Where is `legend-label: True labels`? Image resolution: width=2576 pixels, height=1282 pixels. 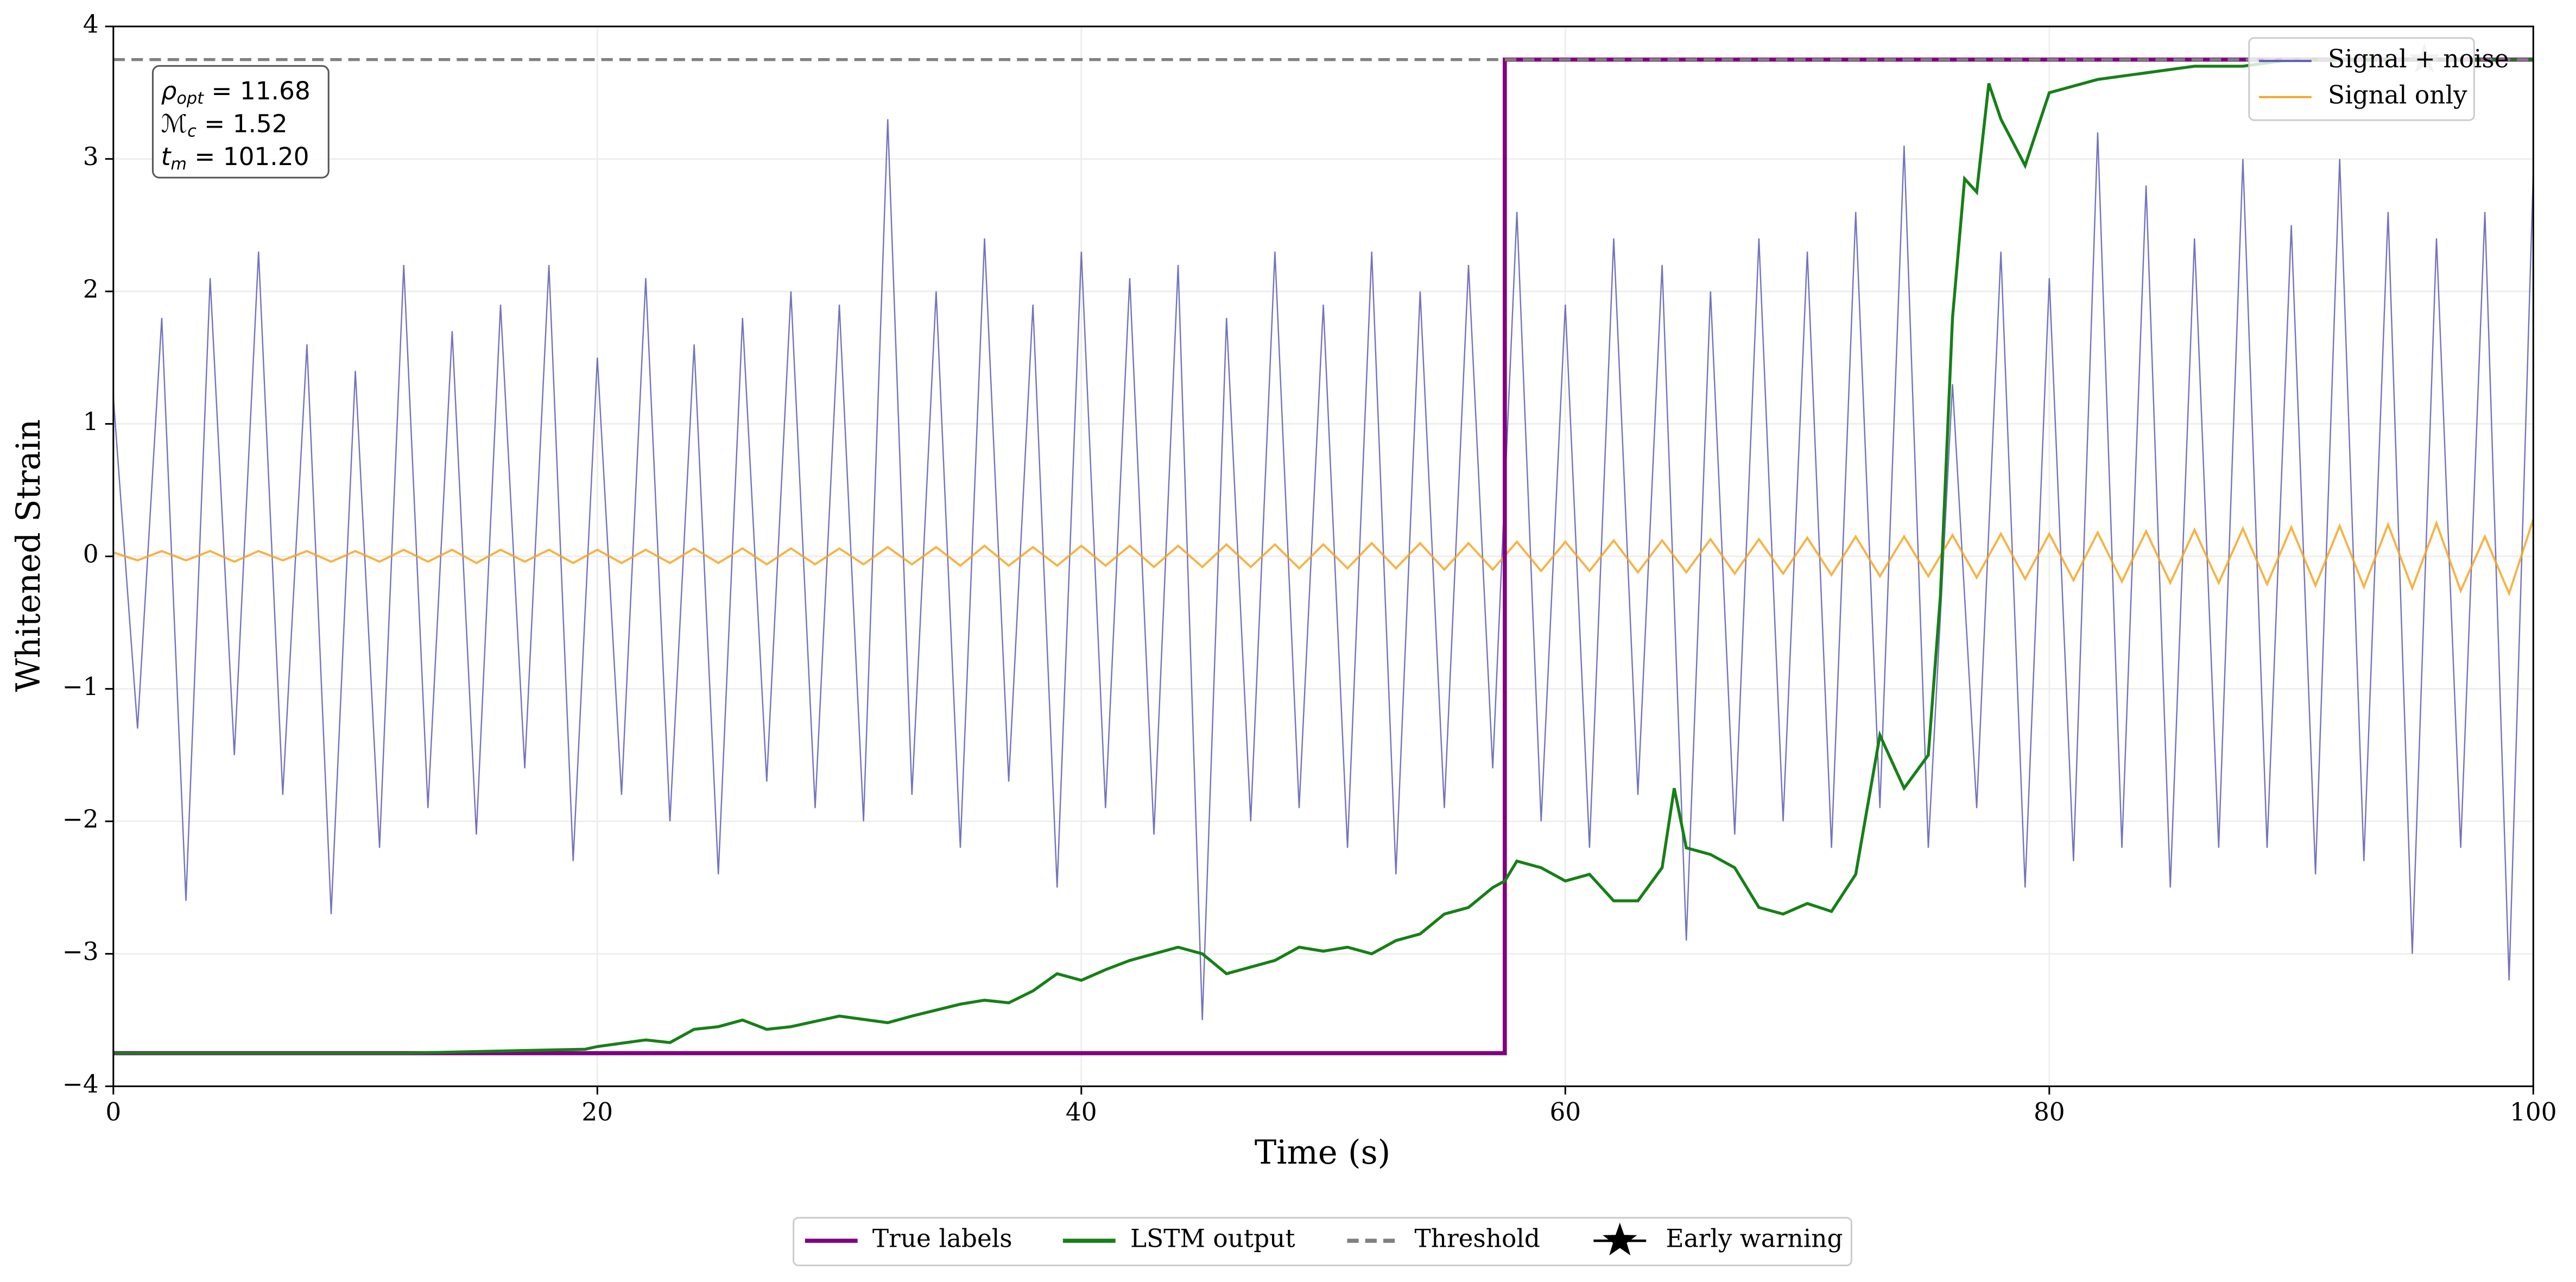
legend-label: True labels is located at coordinates (942, 1238).